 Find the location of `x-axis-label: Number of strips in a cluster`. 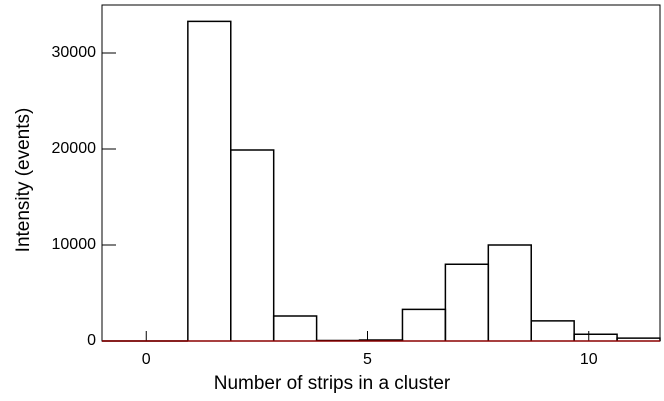

x-axis-label: Number of strips in a cluster is located at coordinates (332, 383).